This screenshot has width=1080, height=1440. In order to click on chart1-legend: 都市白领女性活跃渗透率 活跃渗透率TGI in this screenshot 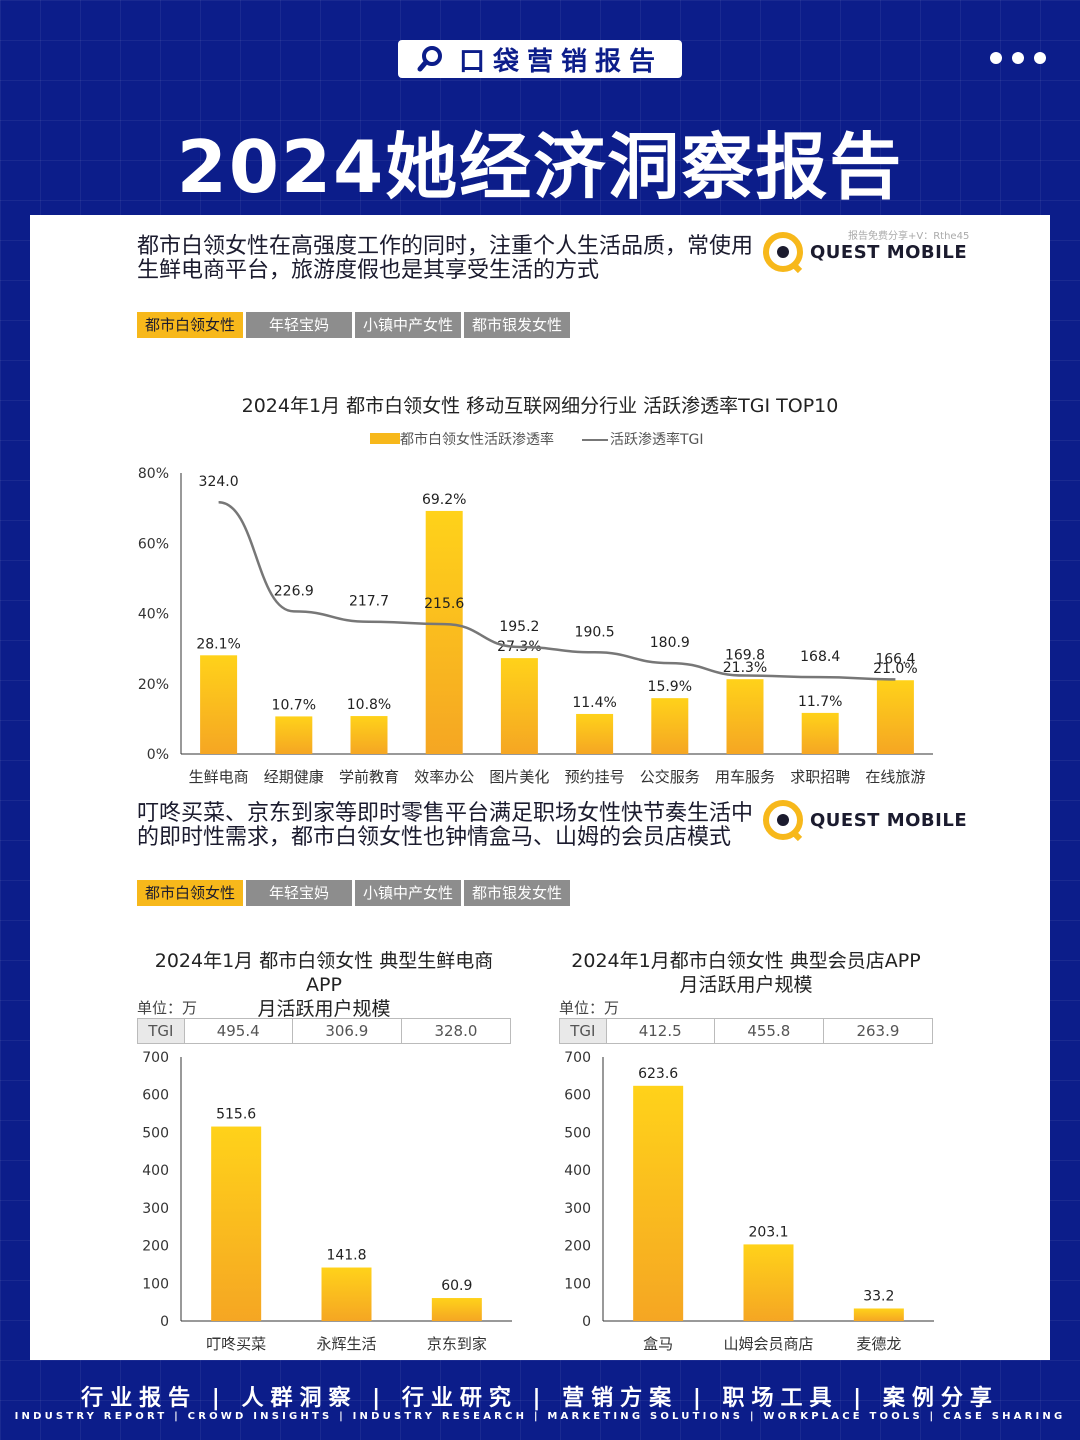, I will do `click(537, 439)`.